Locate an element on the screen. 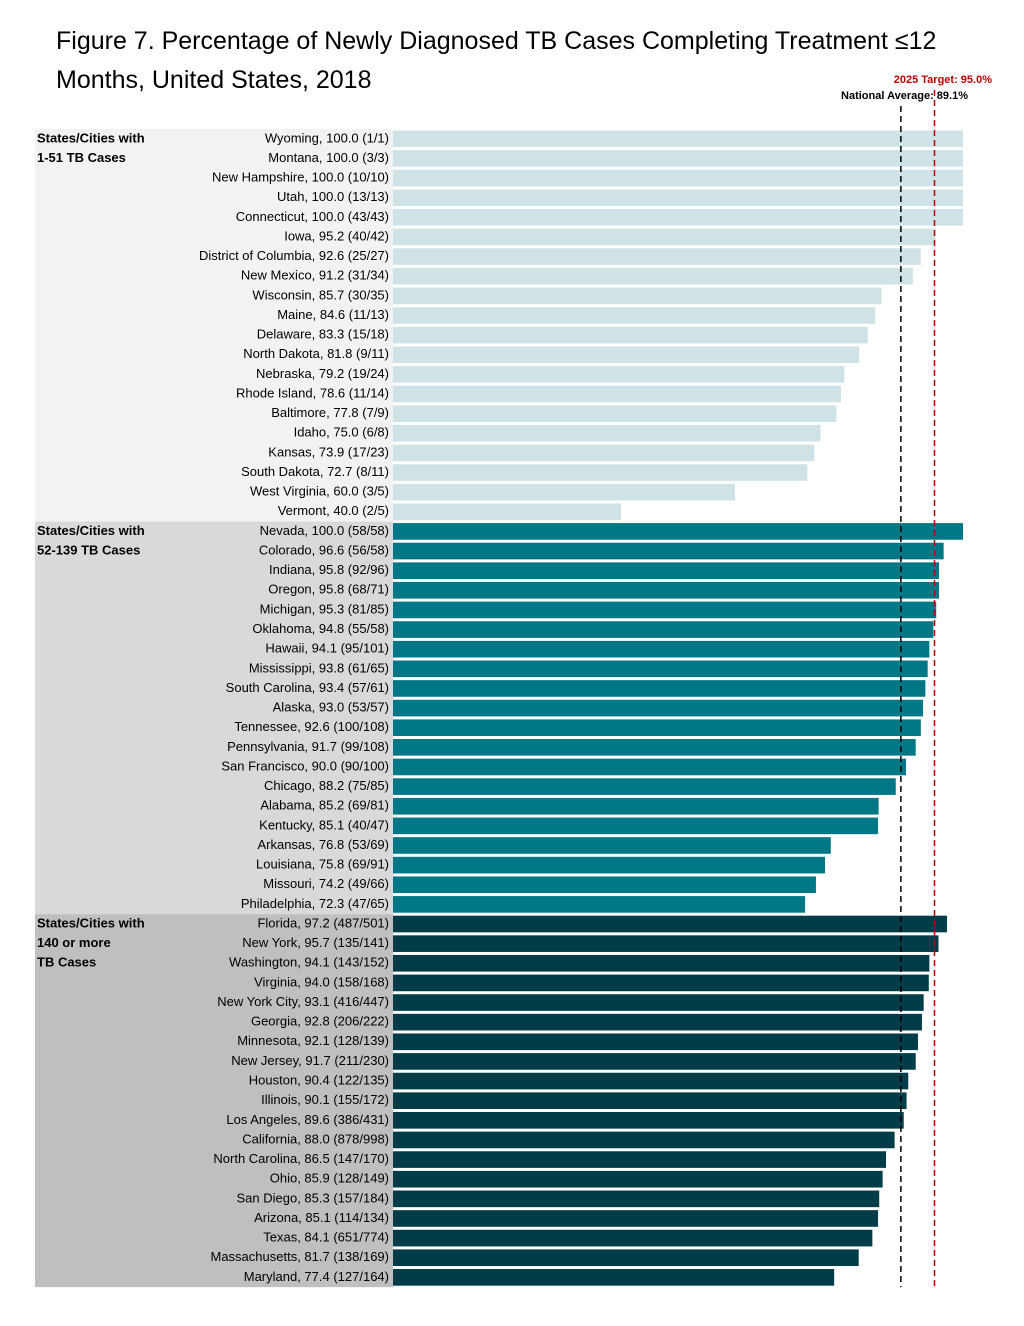 This screenshot has width=1024, height=1326. reference-label: National Average: 89.1% is located at coordinates (904, 96).